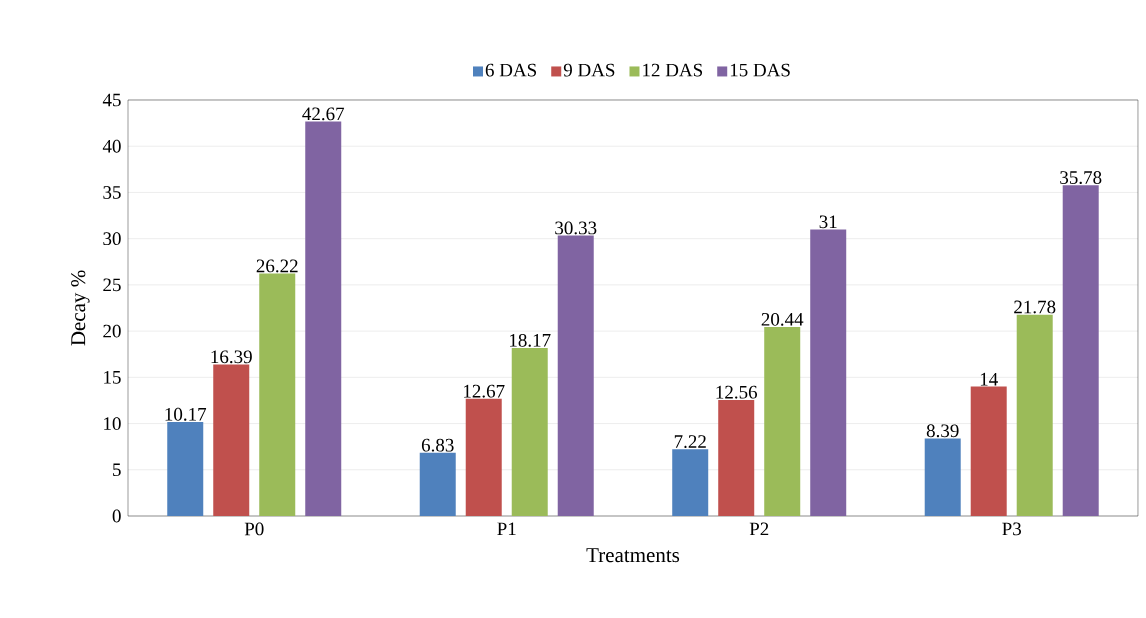 Image resolution: width=1146 pixels, height=618 pixels. Describe the element at coordinates (1035, 307) in the screenshot. I see `data-label: 21.78` at that location.